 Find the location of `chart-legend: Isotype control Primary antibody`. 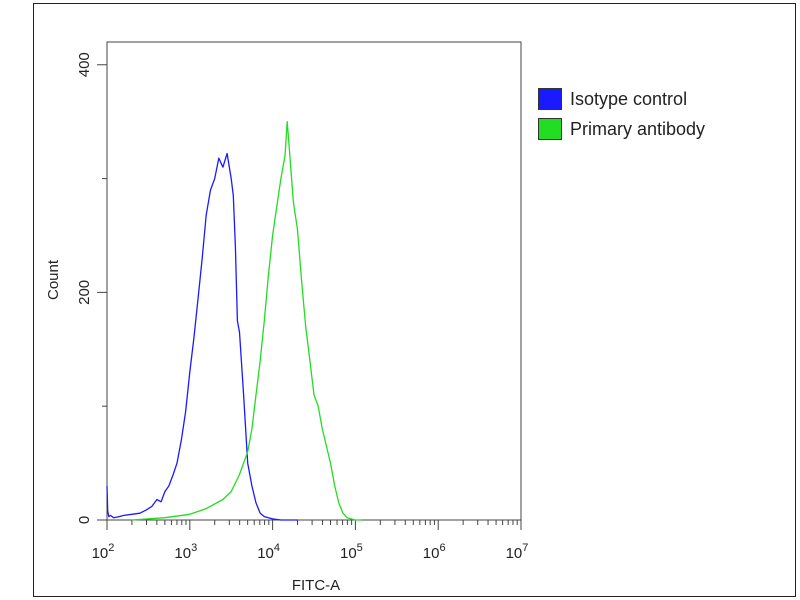

chart-legend: Isotype control Primary antibody is located at coordinates (621, 114).